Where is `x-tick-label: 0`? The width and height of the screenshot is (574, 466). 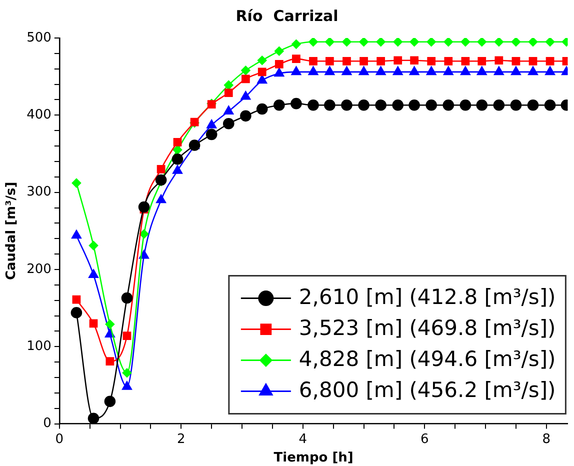
x-tick-label: 0 is located at coordinates (59, 439).